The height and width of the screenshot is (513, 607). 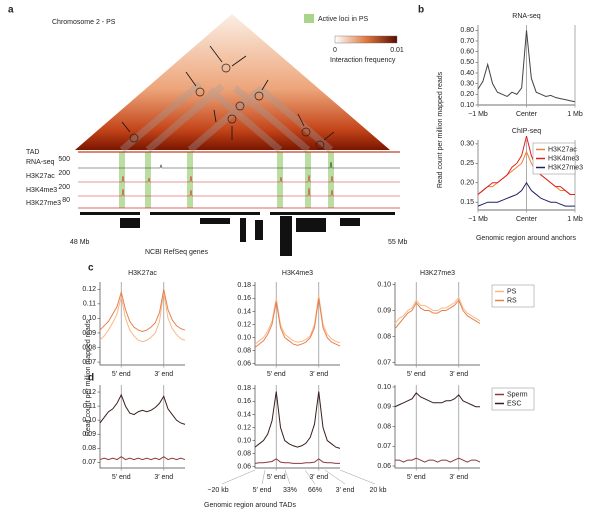 What do you see at coordinates (262, 490) in the screenshot?
I see `region-tick: 5′ end` at bounding box center [262, 490].